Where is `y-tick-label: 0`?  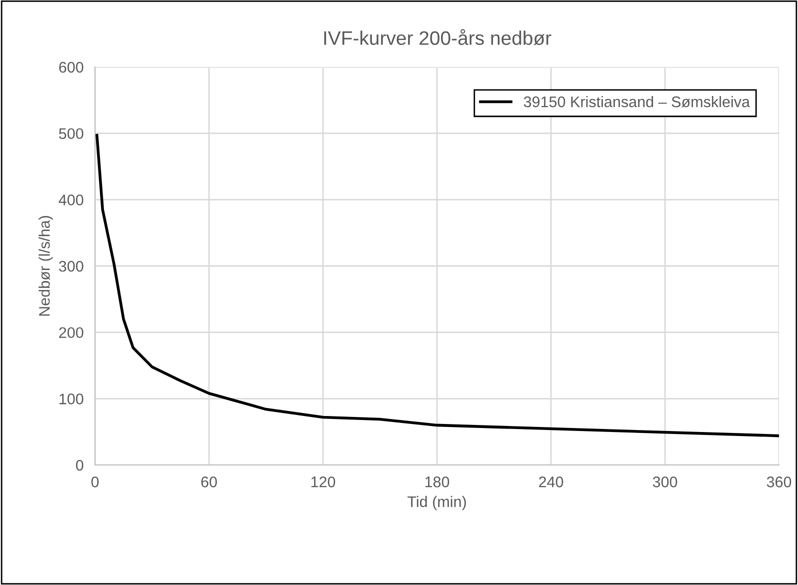
y-tick-label: 0 is located at coordinates (80, 465).